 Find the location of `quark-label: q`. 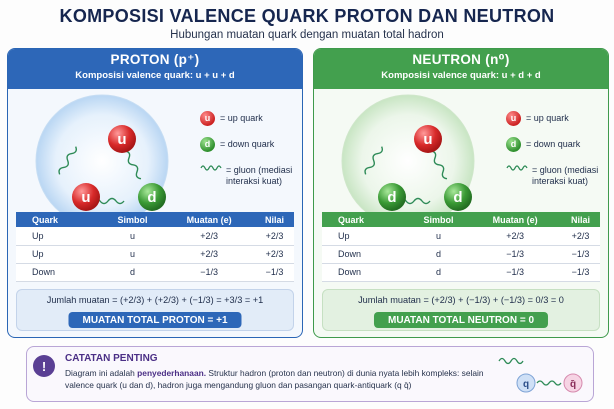

quark-label: q is located at coordinates (526, 384).